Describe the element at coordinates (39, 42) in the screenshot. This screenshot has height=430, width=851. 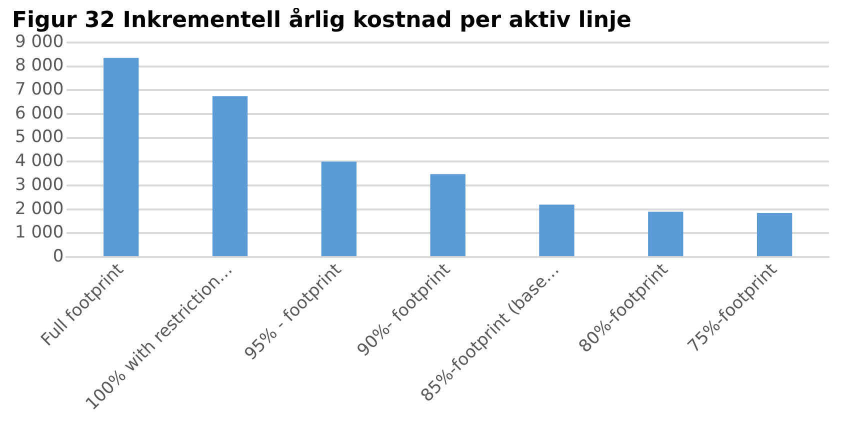
I see `y-tick-label: 9 000` at that location.